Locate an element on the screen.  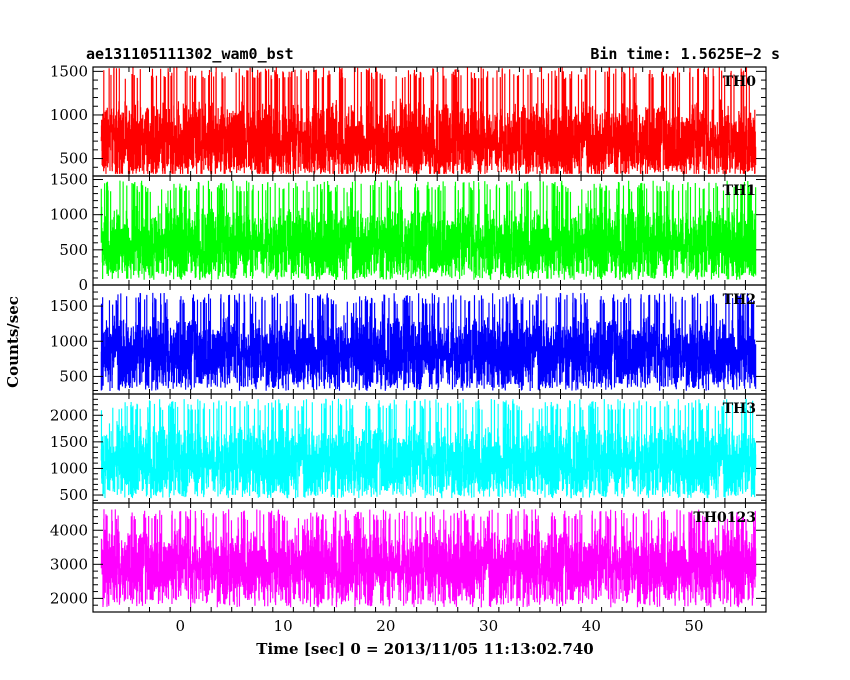
panel-label: TH2 is located at coordinates (739, 300).